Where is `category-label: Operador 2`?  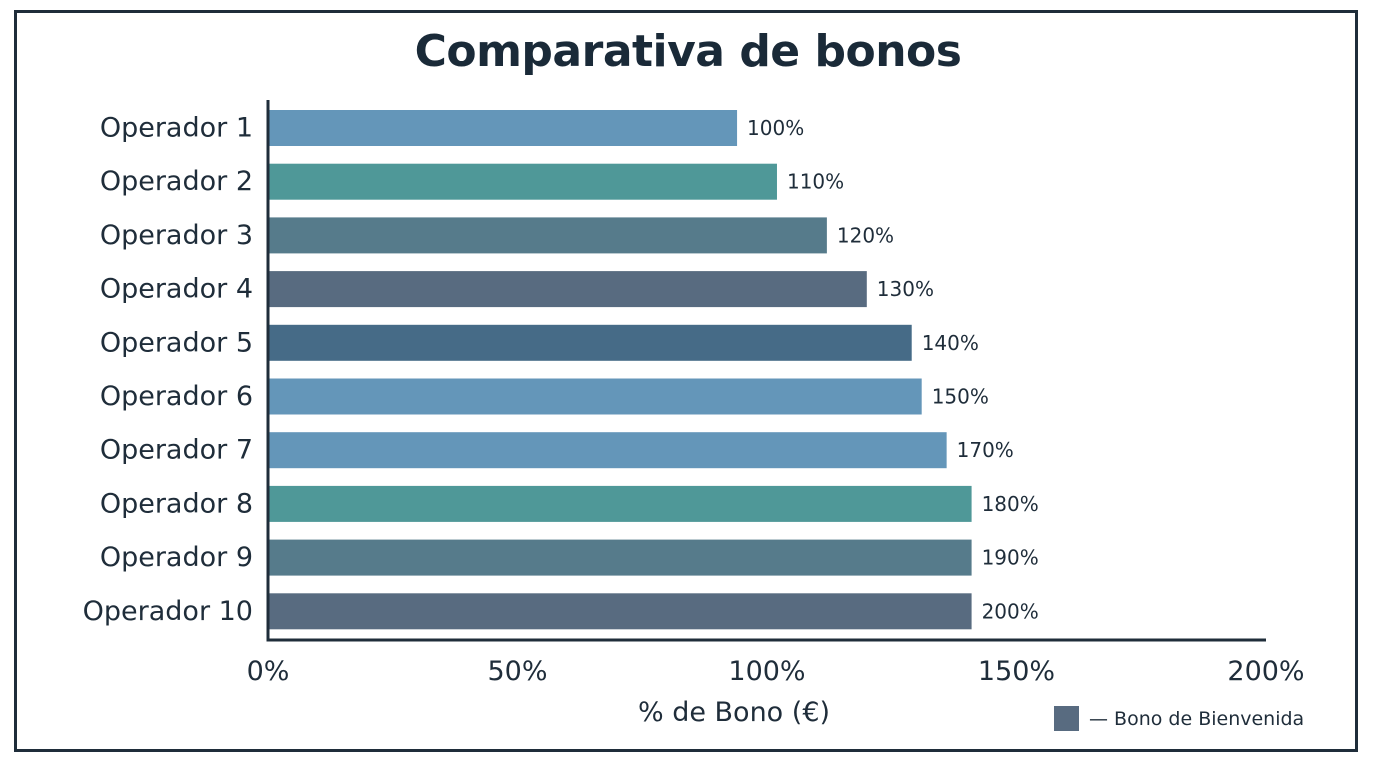
category-label: Operador 2 is located at coordinates (176, 181).